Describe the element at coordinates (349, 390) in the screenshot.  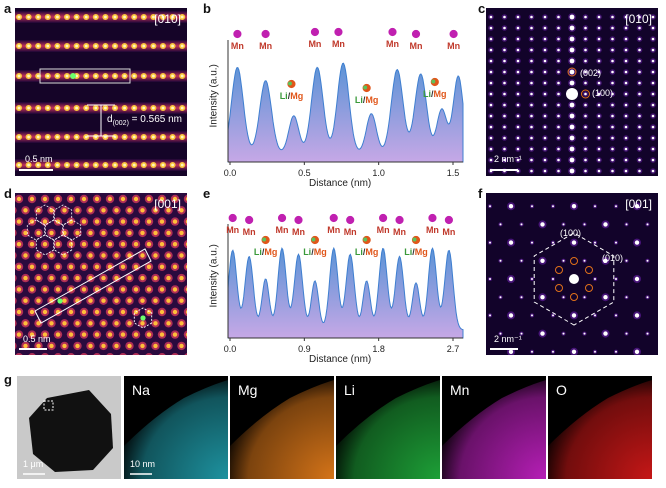
I see `eds-element-label: Li` at that location.